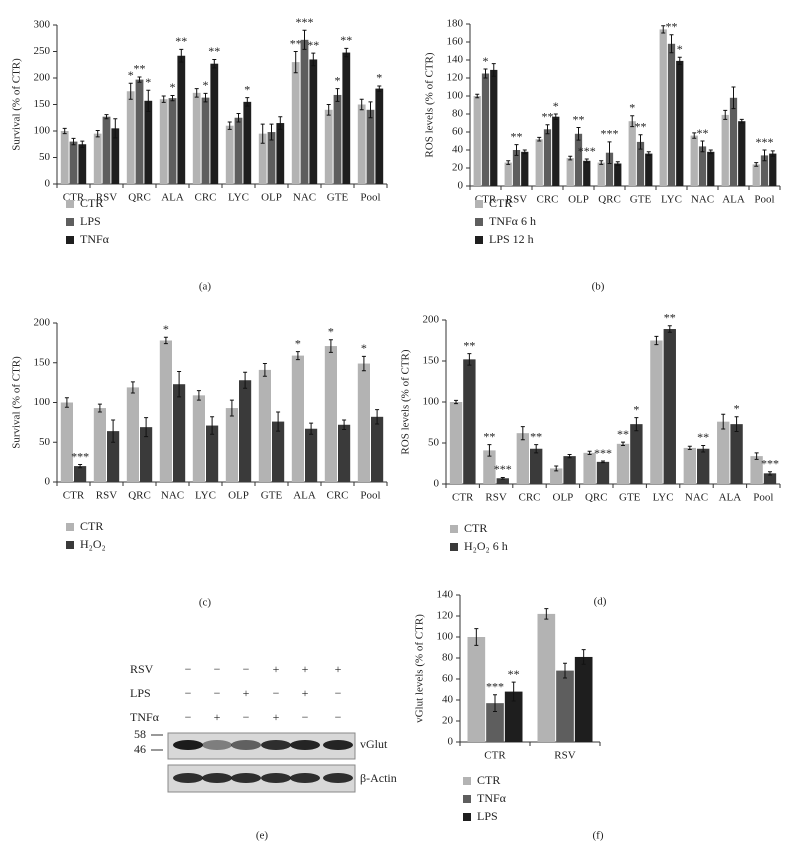  I want to click on x-tick-label: LYC, so click(663, 498).